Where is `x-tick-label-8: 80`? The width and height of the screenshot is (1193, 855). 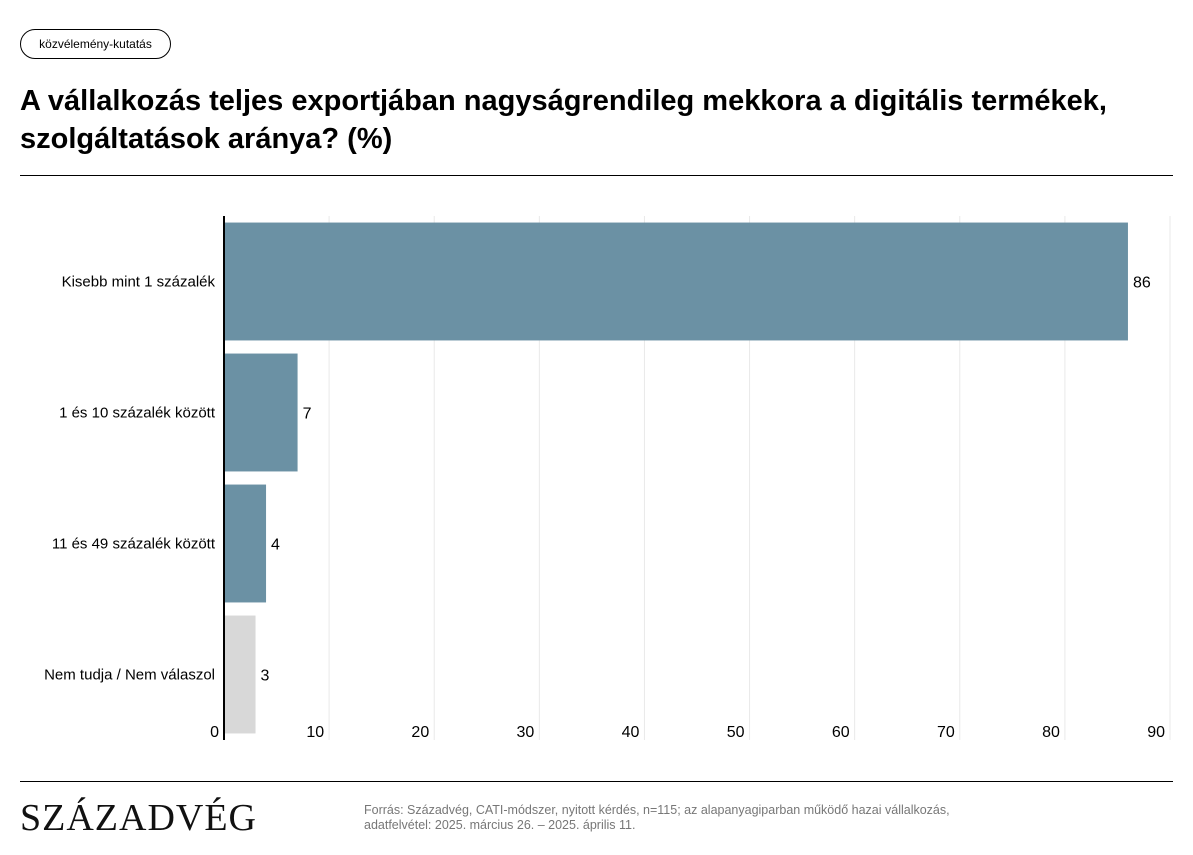 x-tick-label-8: 80 is located at coordinates (1051, 732).